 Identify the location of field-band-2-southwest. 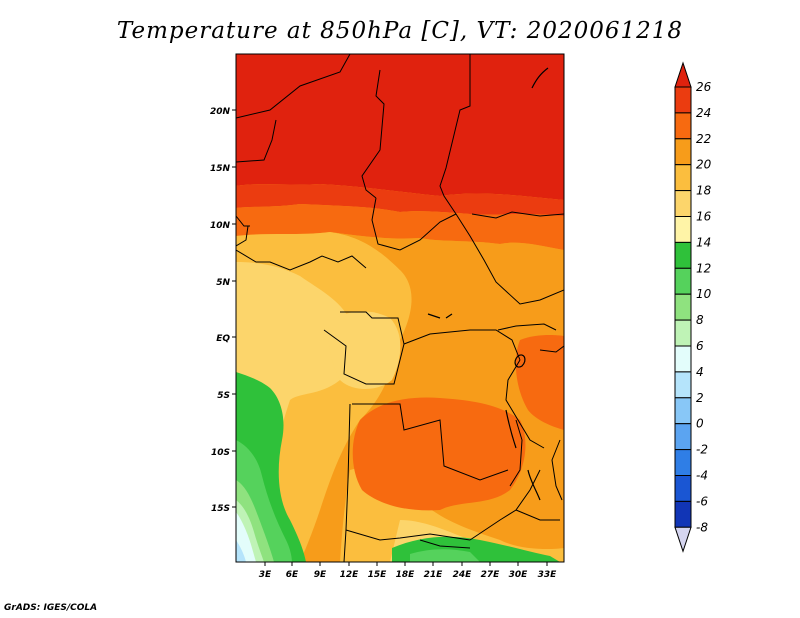
(241, 551).